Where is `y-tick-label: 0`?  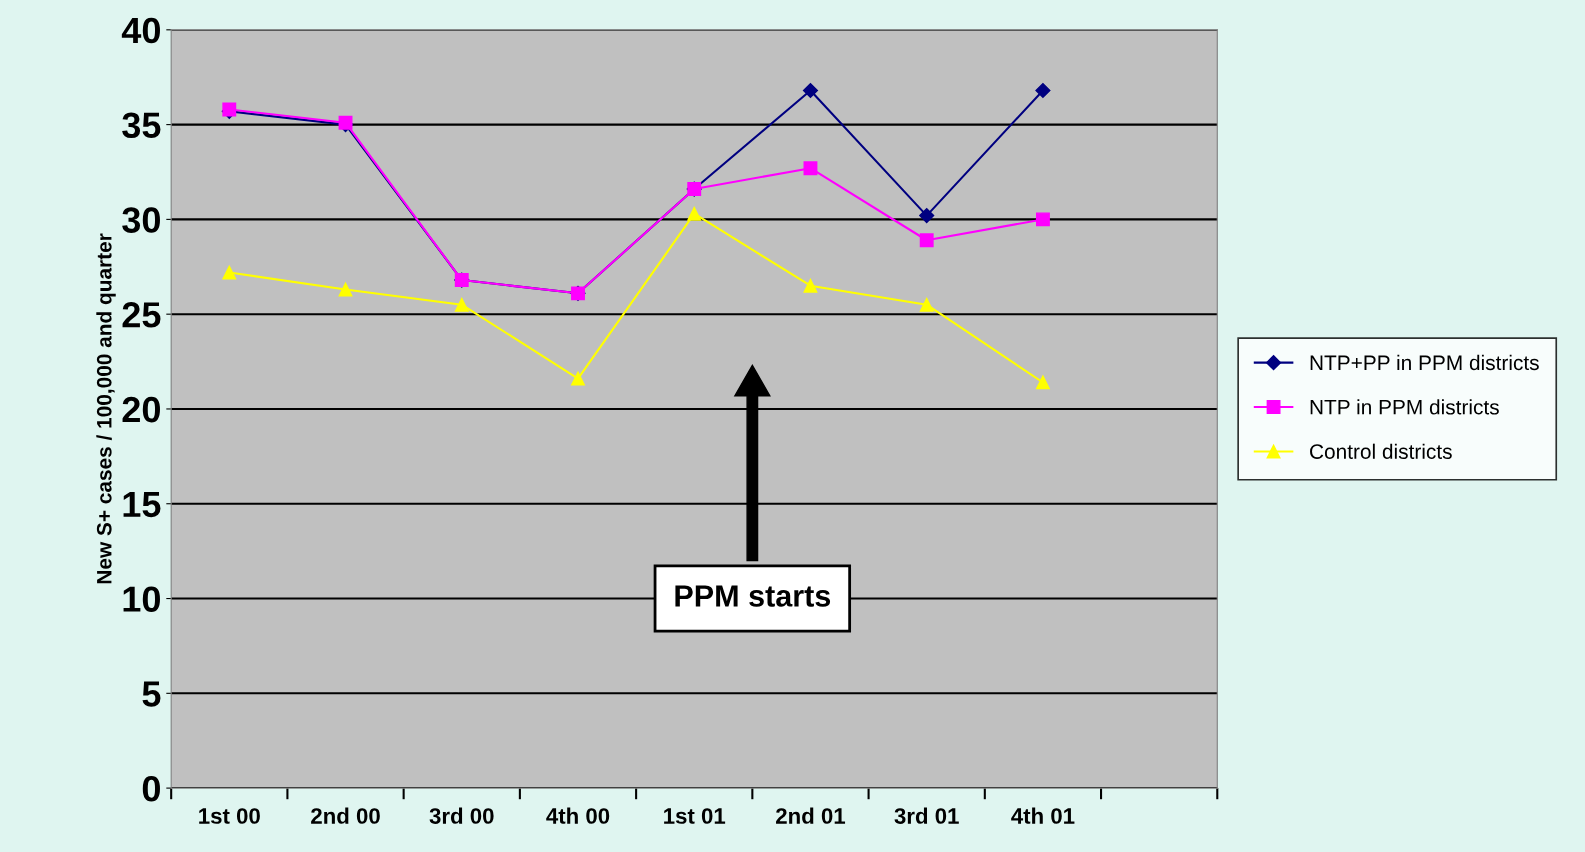
y-tick-label: 0 is located at coordinates (151, 788).